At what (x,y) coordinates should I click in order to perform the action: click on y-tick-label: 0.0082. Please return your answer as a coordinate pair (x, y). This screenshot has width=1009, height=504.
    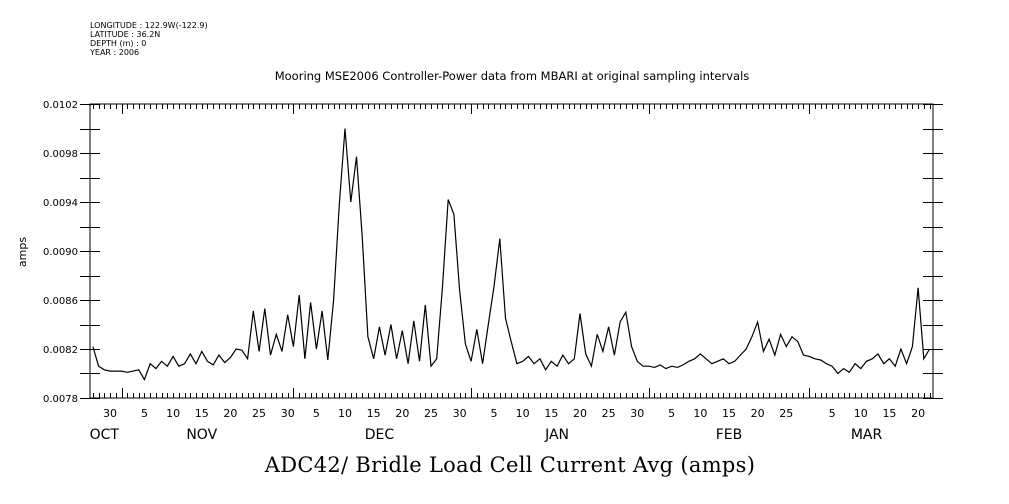
    Looking at the image, I should click on (60, 350).